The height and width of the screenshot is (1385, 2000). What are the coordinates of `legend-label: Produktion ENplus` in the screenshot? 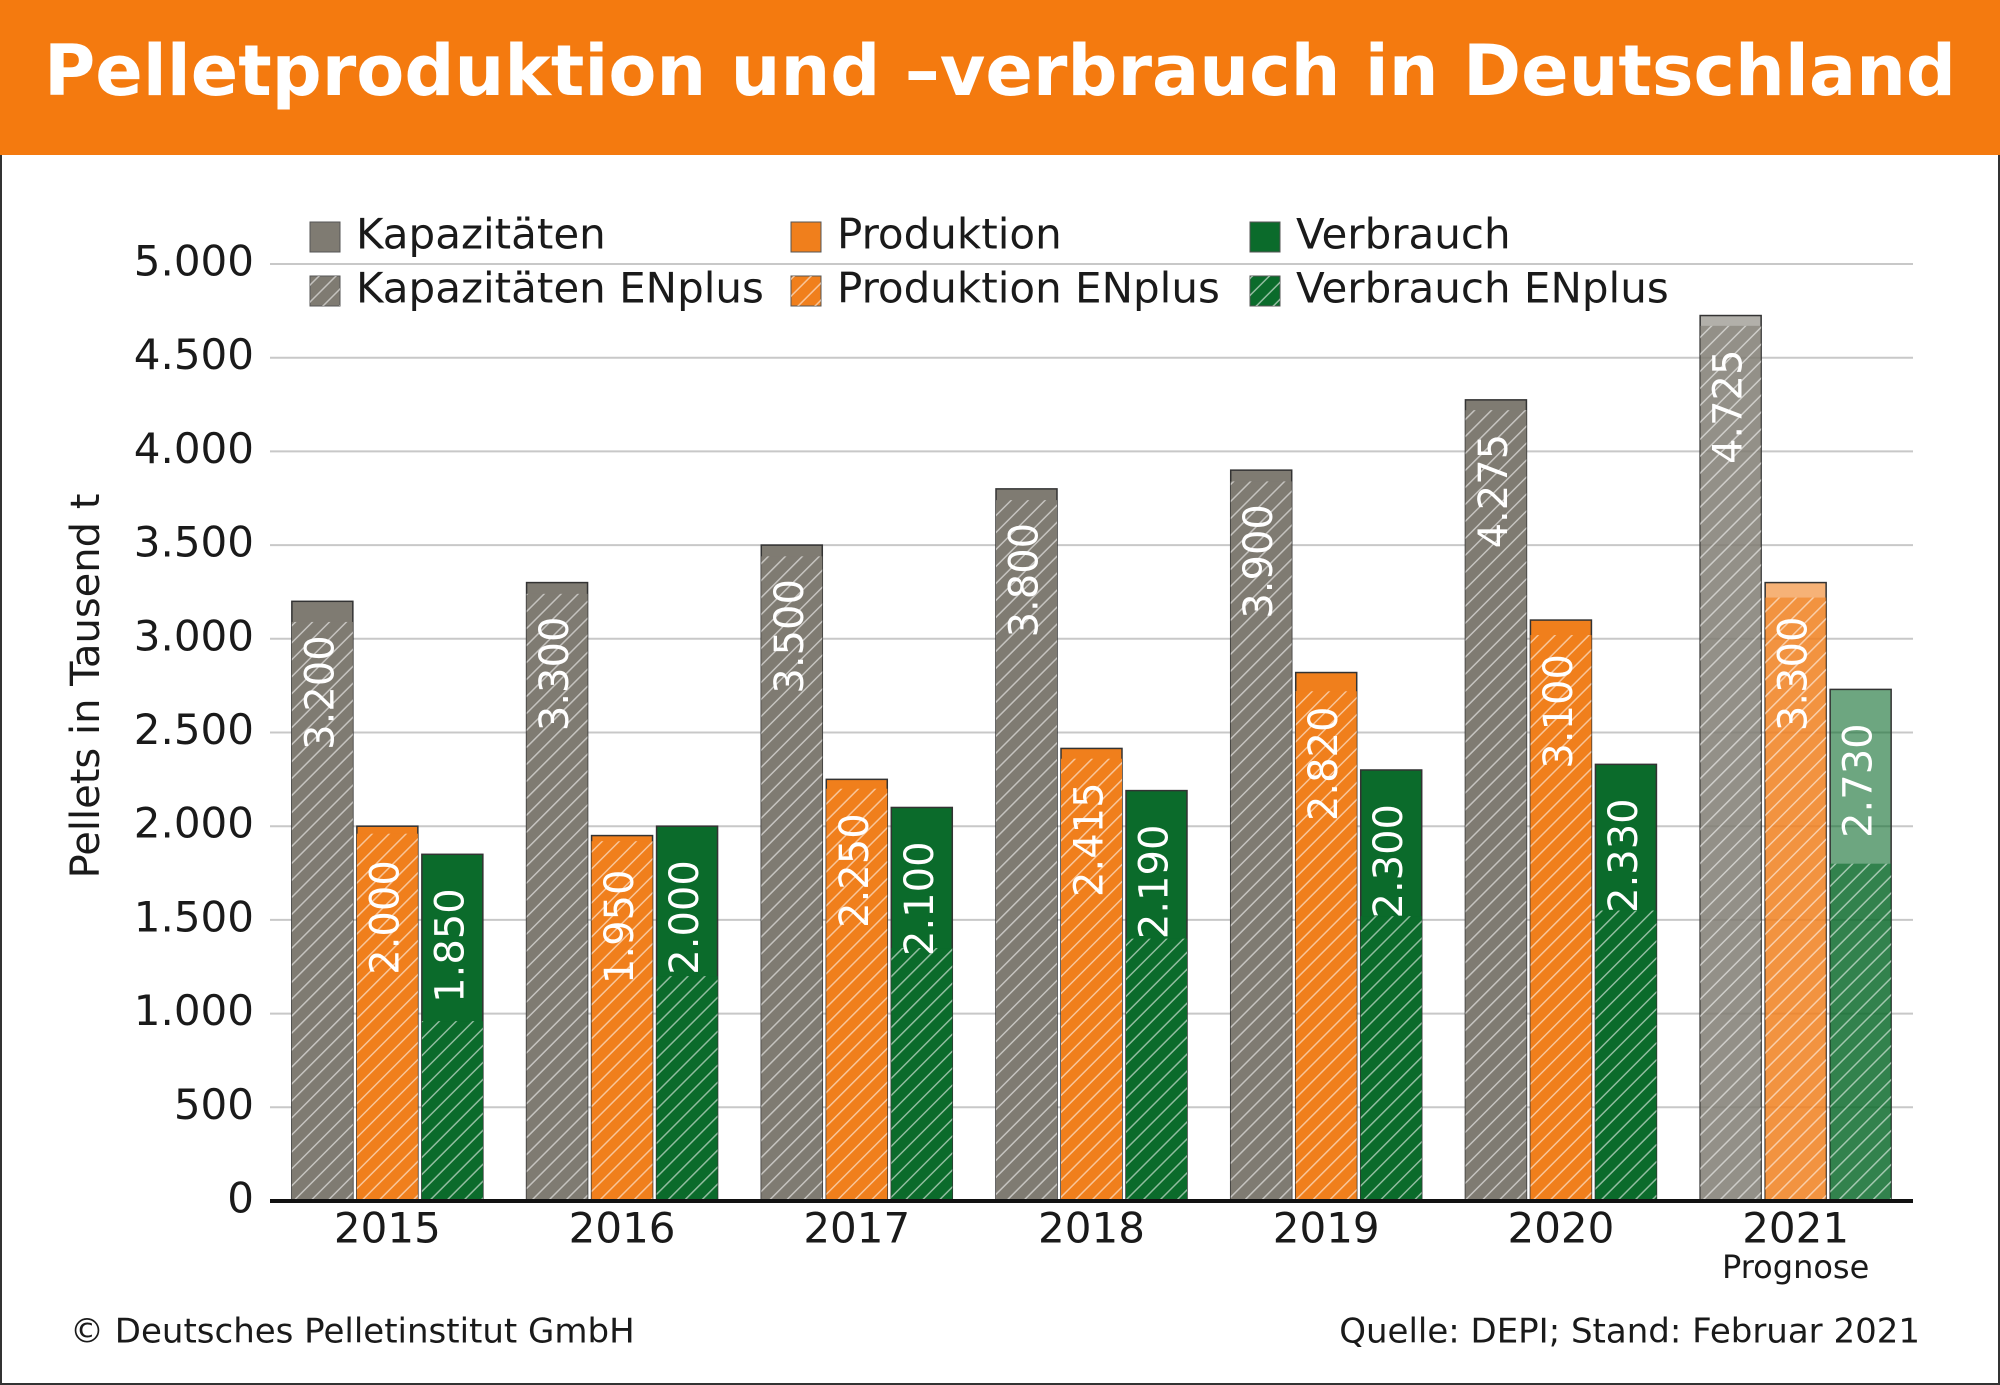 It's located at (1028, 288).